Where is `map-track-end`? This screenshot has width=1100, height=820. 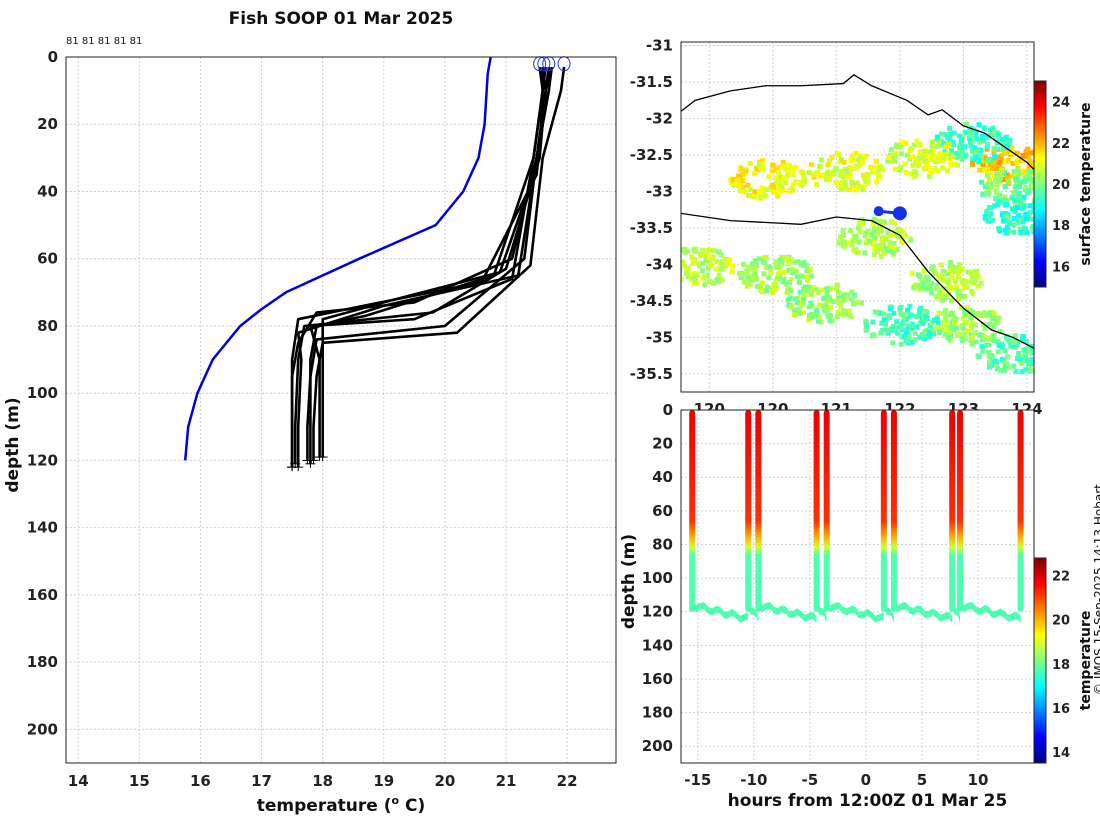
map-track-end is located at coordinates (899, 213).